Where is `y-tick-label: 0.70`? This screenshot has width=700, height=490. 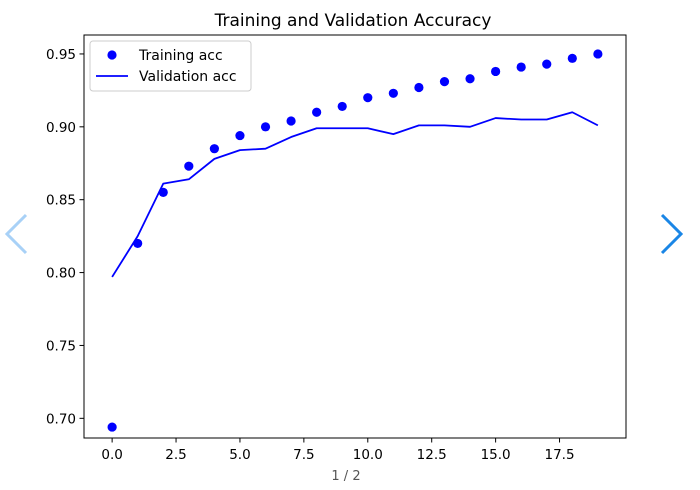 y-tick-label: 0.70 is located at coordinates (61, 419).